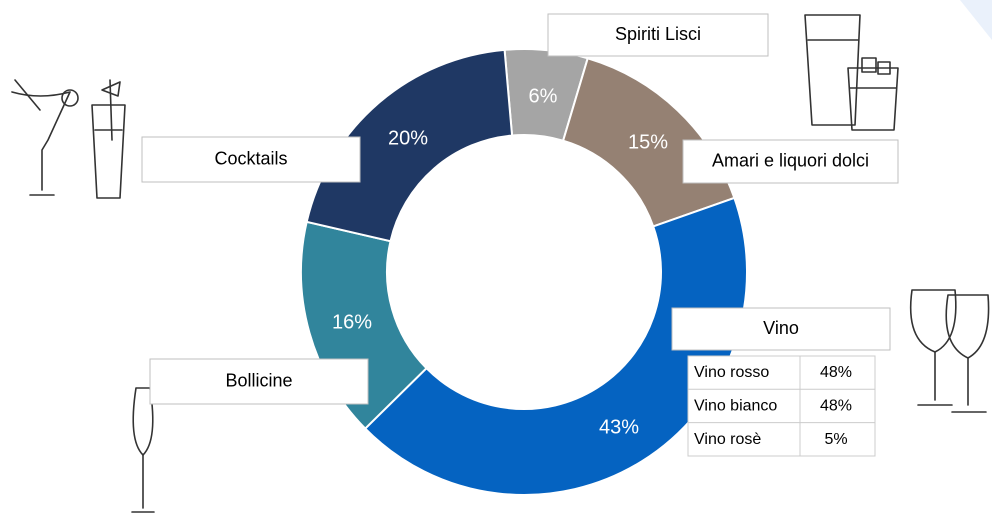  Describe the element at coordinates (68, 139) in the screenshot. I see `cocktail-icon` at that location.